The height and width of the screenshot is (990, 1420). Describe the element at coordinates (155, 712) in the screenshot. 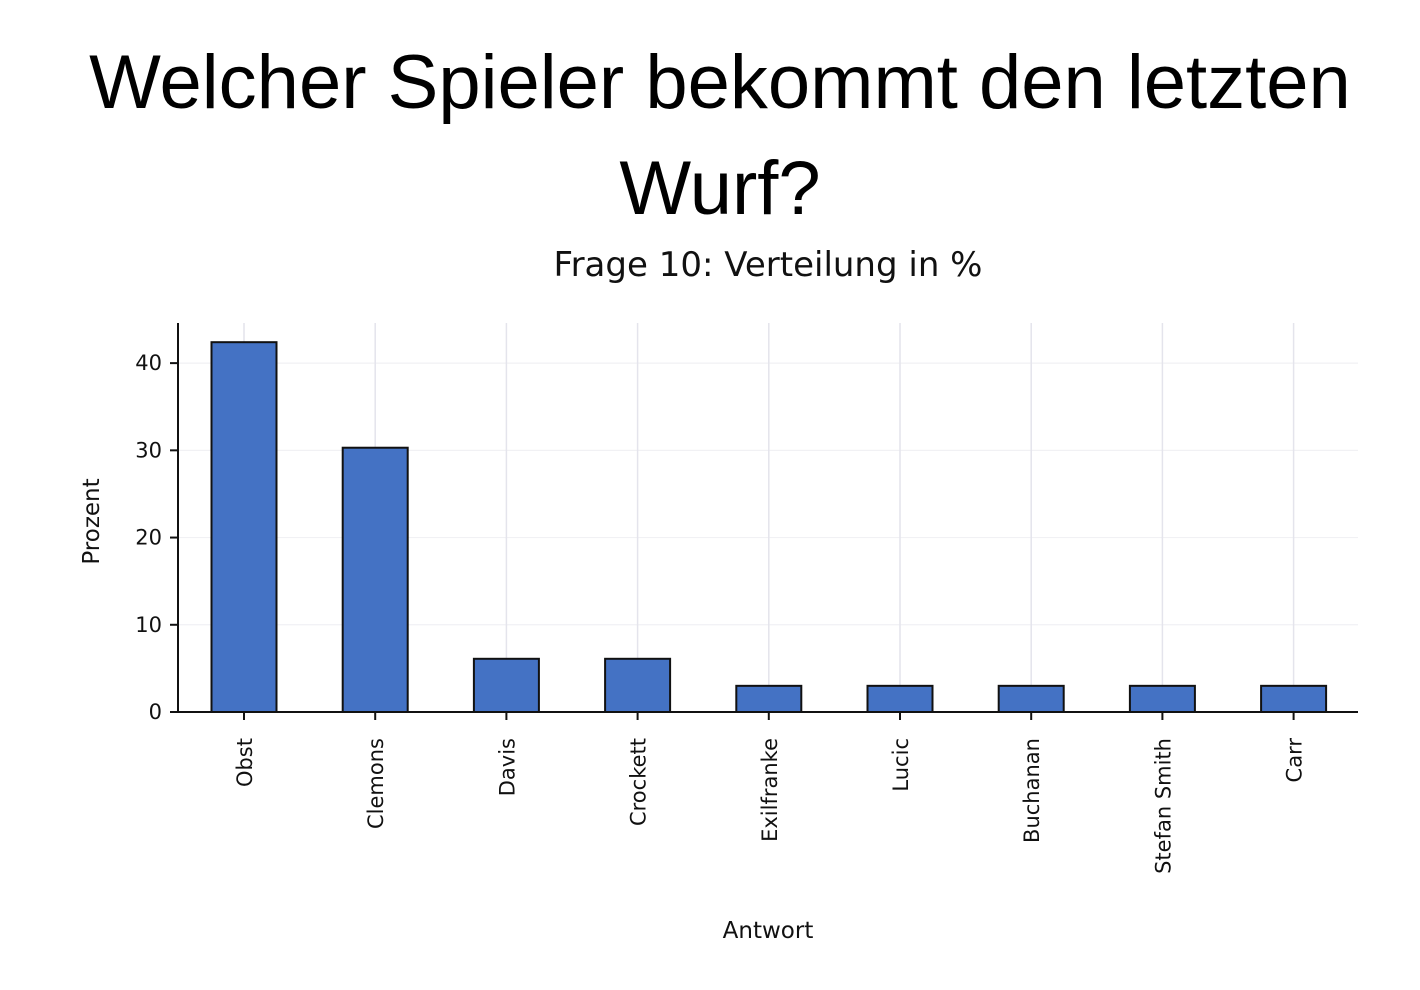

I see `y-tick-label: 0` at that location.